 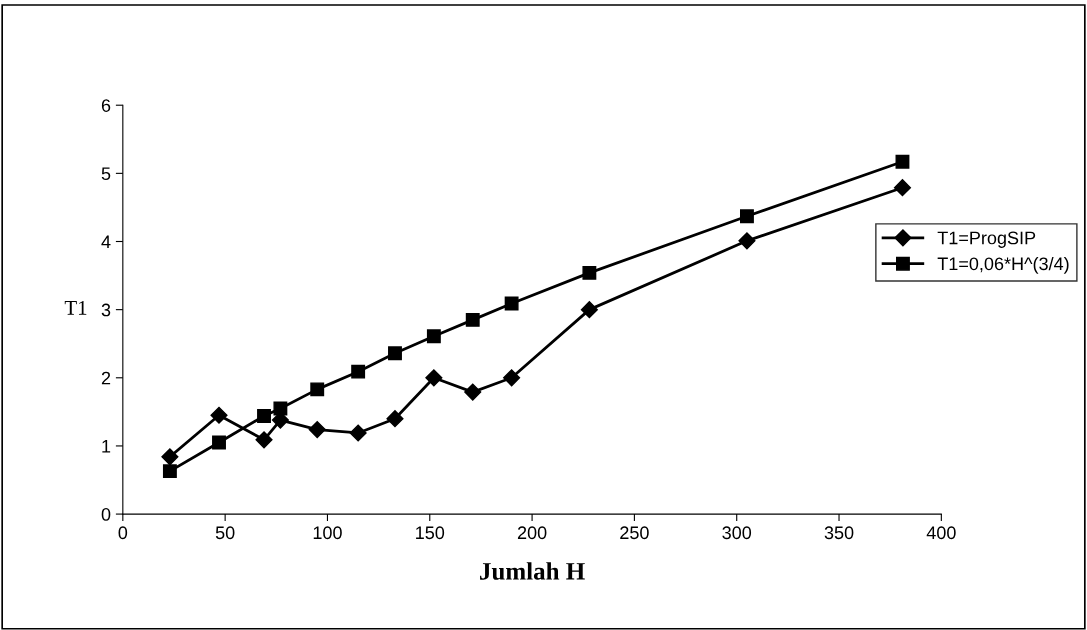 I want to click on x-tick-label: 100, so click(x=327, y=533).